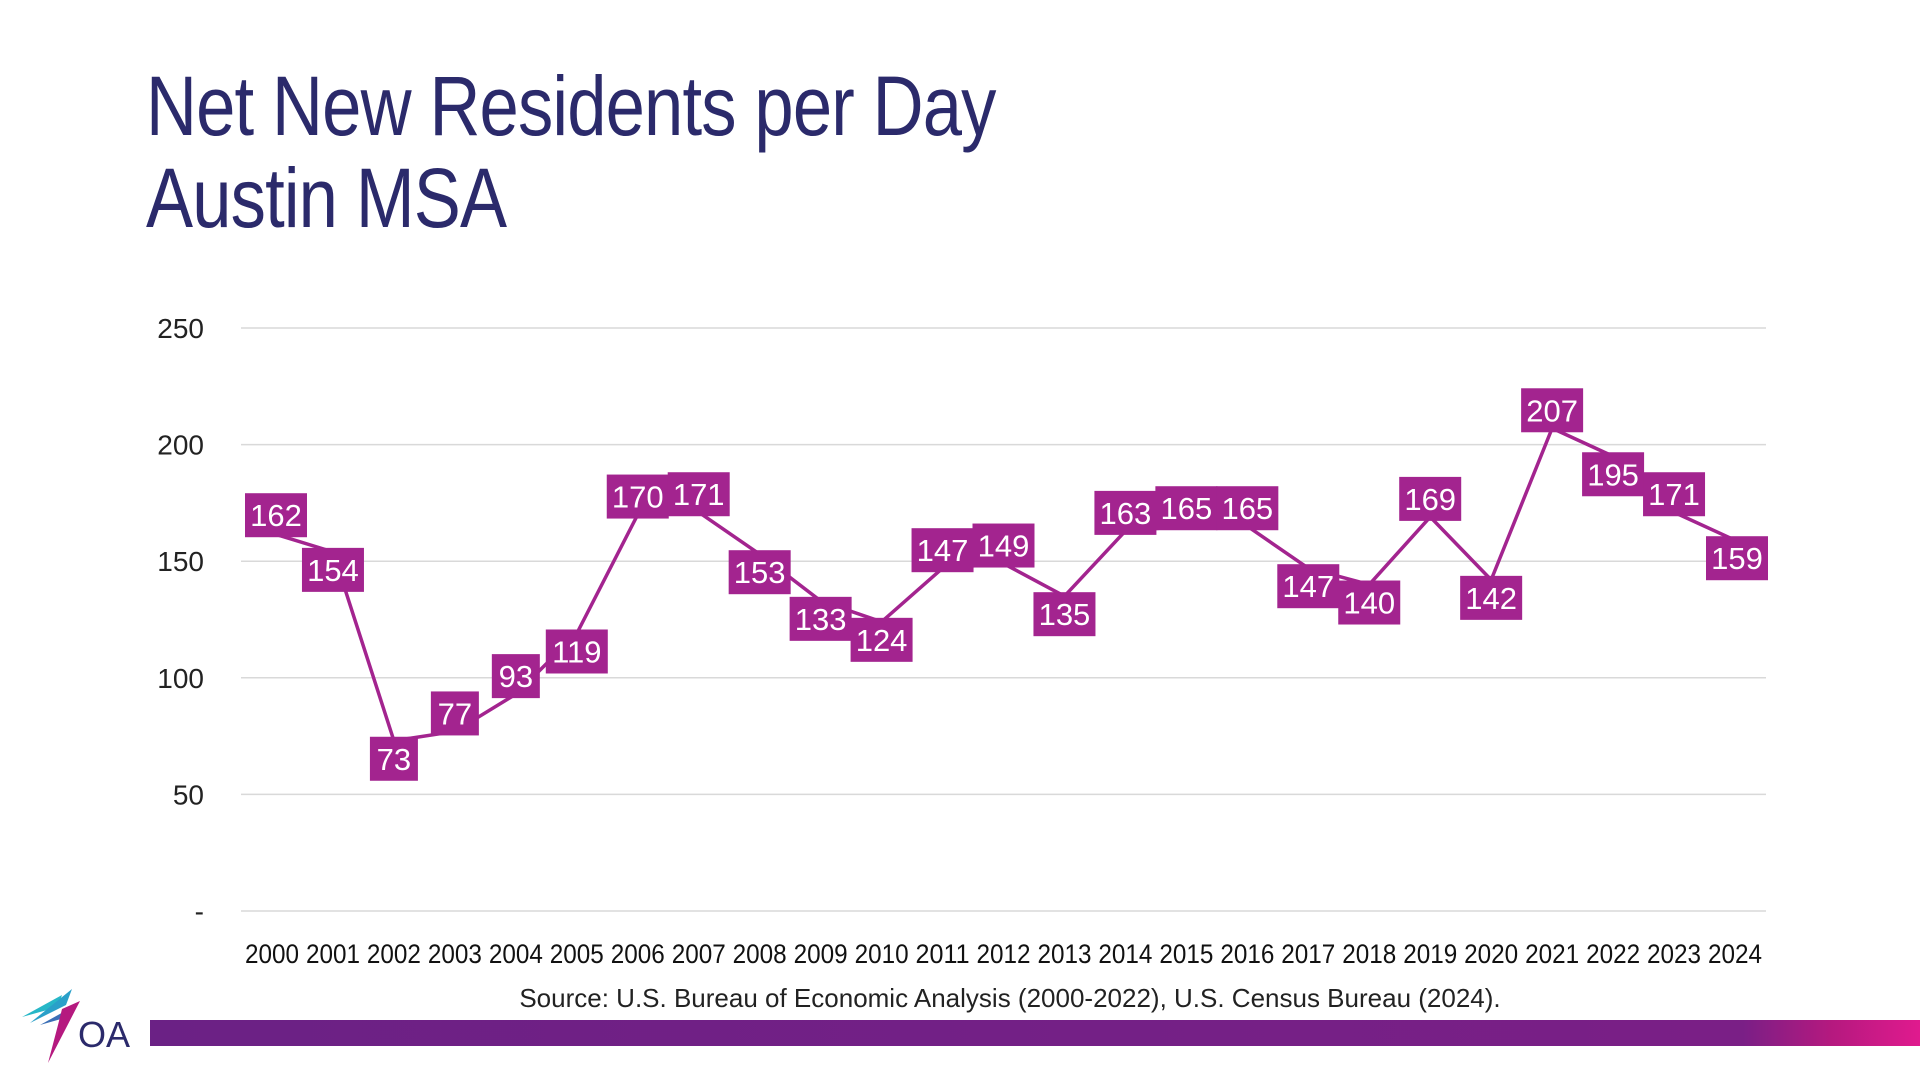  What do you see at coordinates (455, 954) in the screenshot?
I see `x-tick-label: 2003` at bounding box center [455, 954].